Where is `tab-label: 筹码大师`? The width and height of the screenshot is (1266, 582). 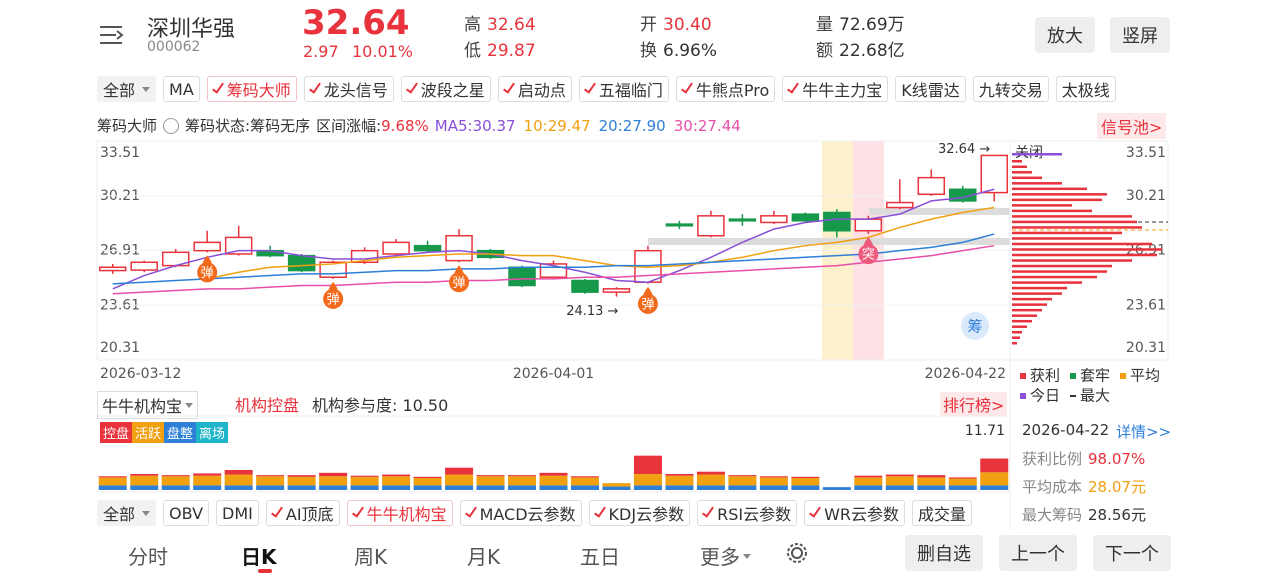 tab-label: 筹码大师 is located at coordinates (258, 90).